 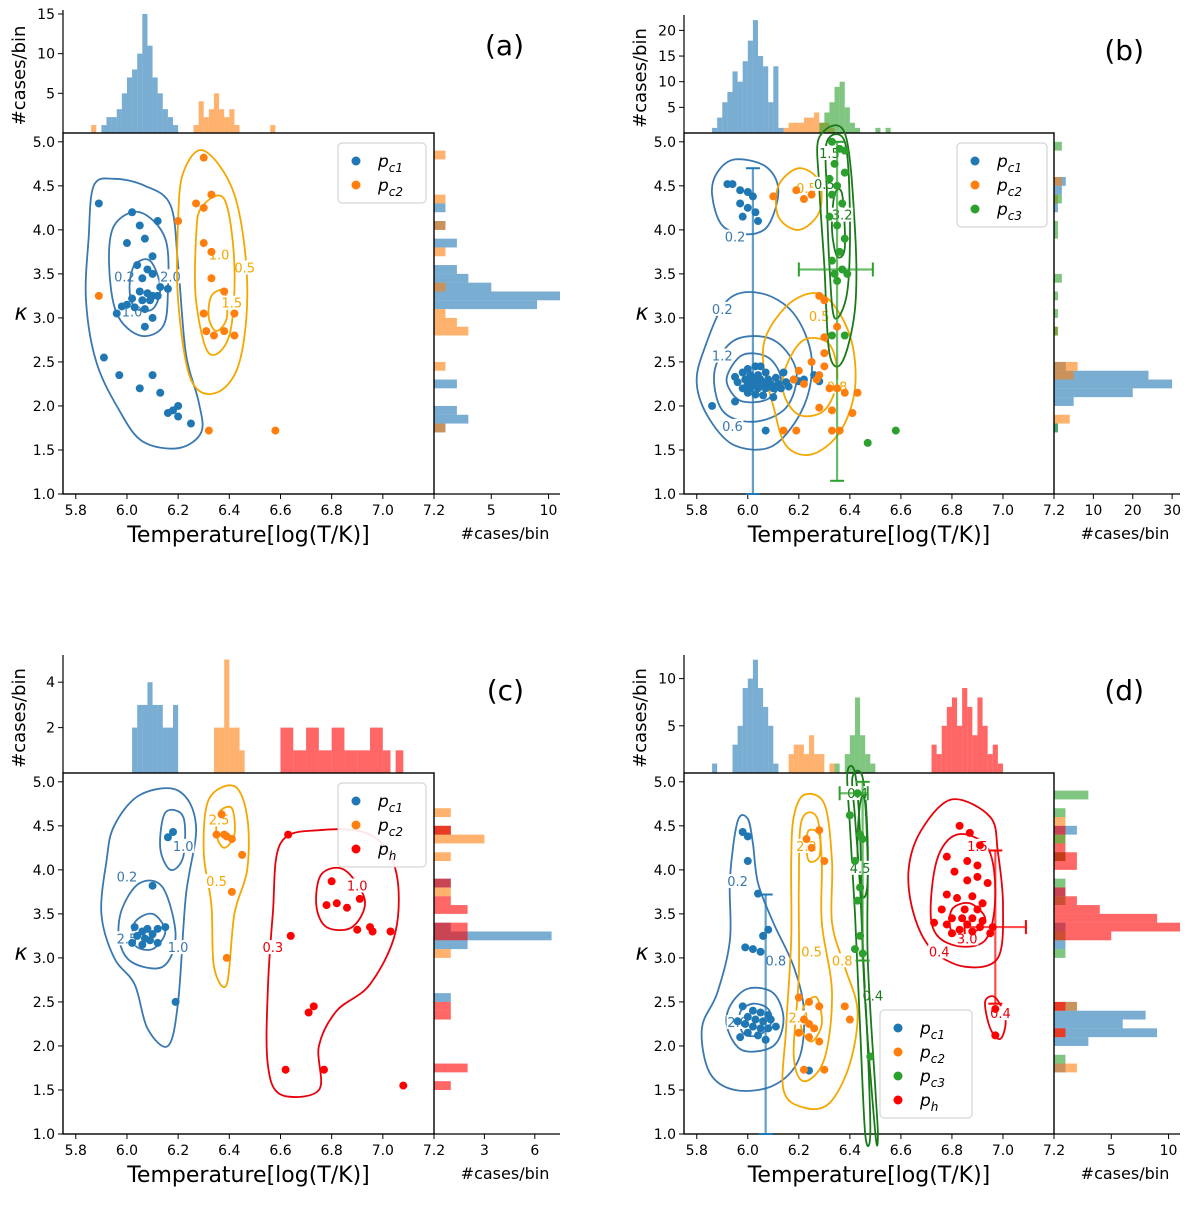 What do you see at coordinates (842, 216) in the screenshot?
I see `contour-label: 3.2` at bounding box center [842, 216].